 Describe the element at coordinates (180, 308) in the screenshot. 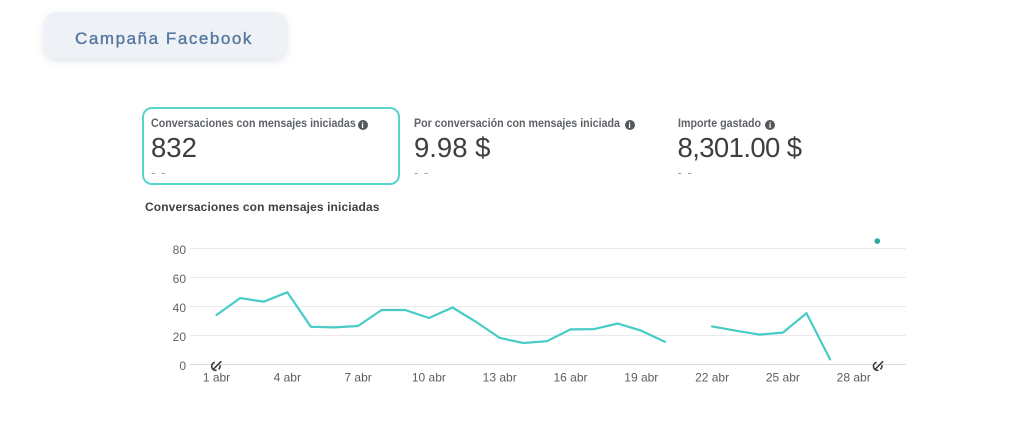

I see `svg-text: 40` at that location.